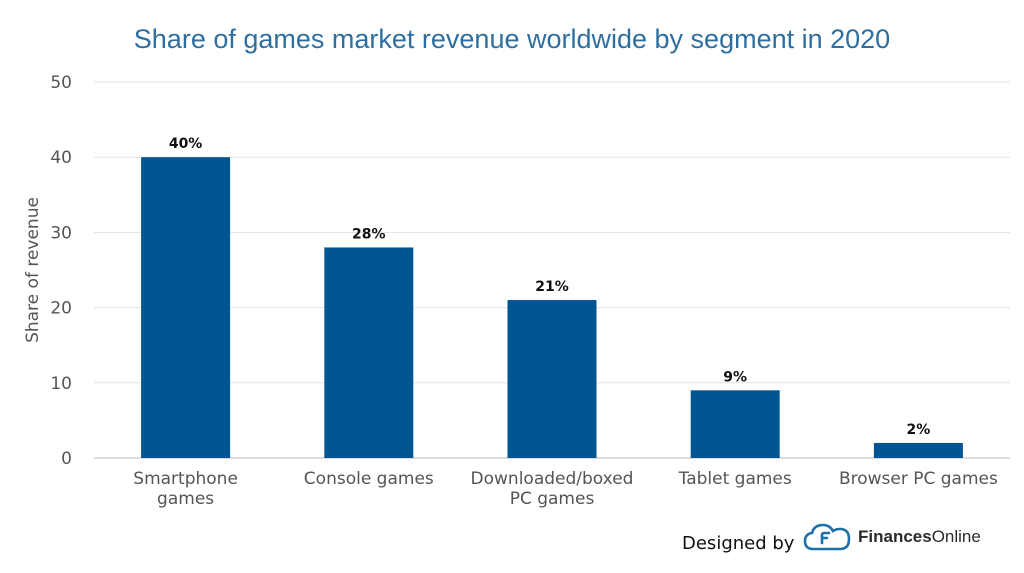 The width and height of the screenshot is (1024, 573). What do you see at coordinates (735, 377) in the screenshot?
I see `data-label: 9%` at bounding box center [735, 377].